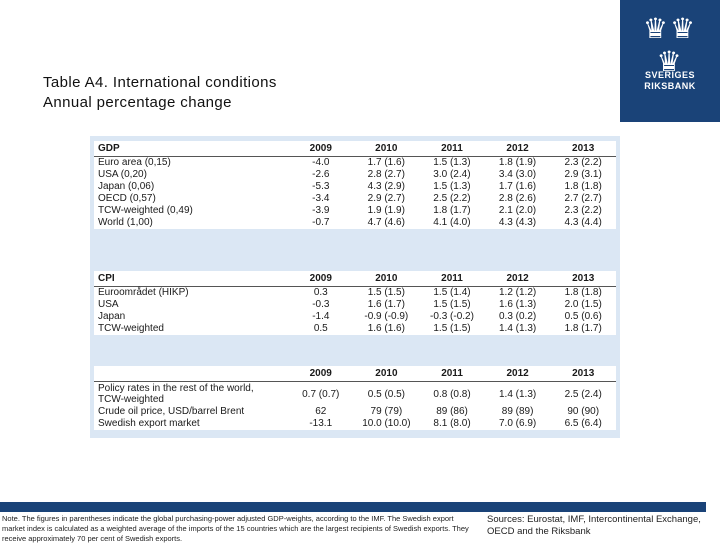  Describe the element at coordinates (583, 174) in the screenshot. I see `table-cell: 2.9 (3.1)` at that location.